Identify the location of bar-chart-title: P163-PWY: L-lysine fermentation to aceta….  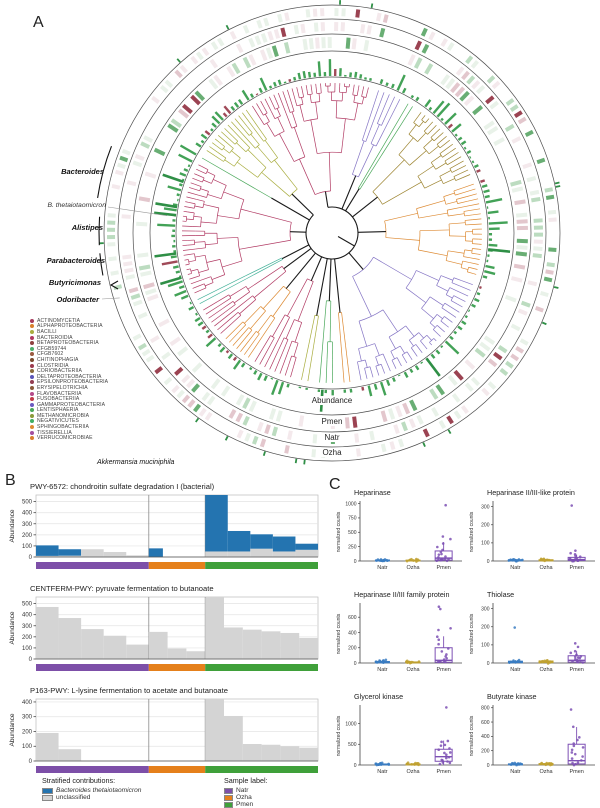
(177, 690).